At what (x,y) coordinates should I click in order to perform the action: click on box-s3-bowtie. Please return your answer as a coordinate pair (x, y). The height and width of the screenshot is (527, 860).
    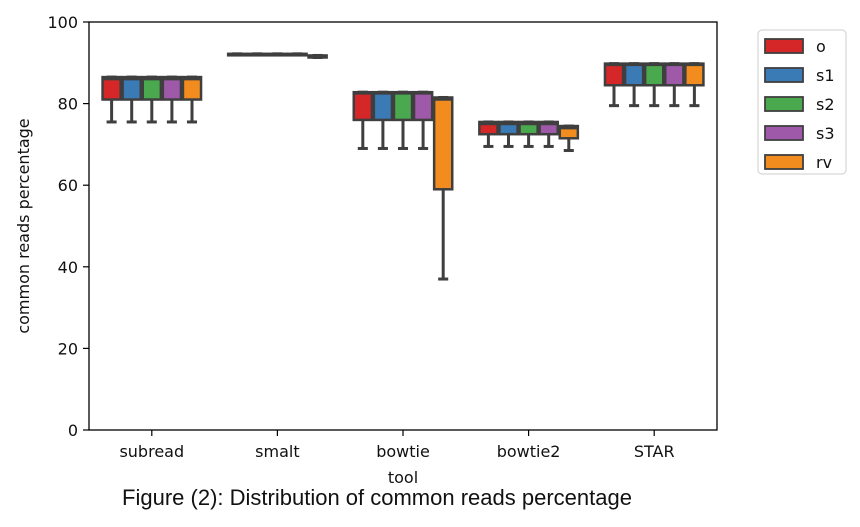
    Looking at the image, I should click on (423, 120).